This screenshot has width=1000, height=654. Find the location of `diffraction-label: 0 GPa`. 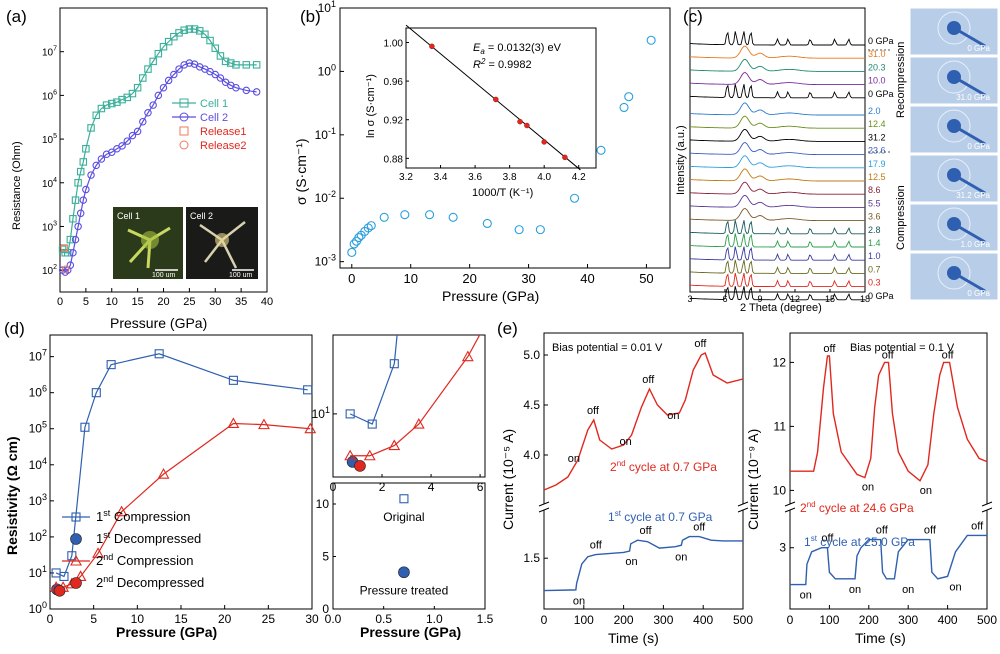

diffraction-label: 0 GPa is located at coordinates (978, 293).